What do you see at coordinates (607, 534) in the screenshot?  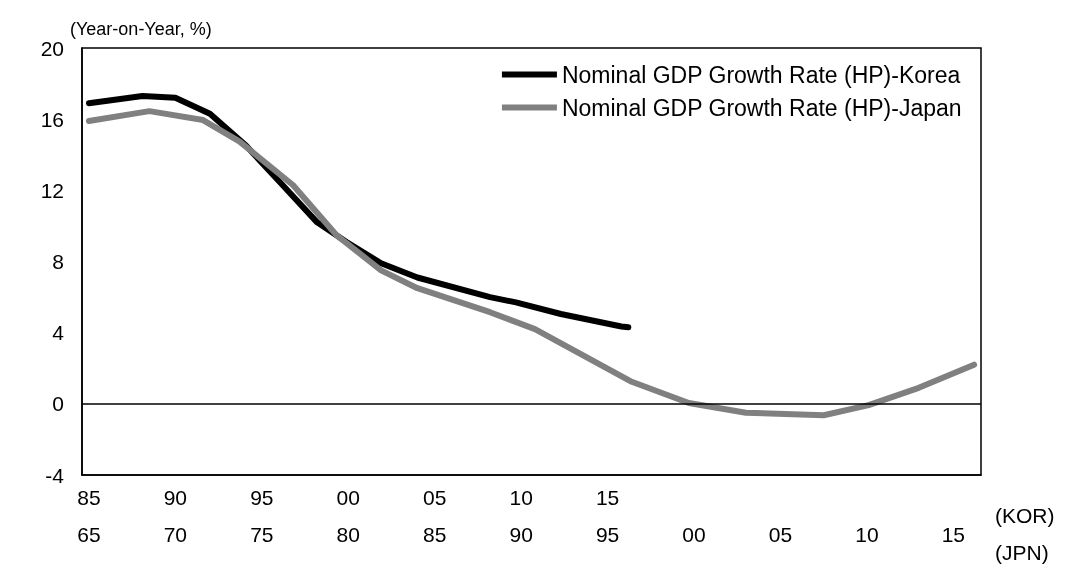 I see `x-tick-label: 95` at bounding box center [607, 534].